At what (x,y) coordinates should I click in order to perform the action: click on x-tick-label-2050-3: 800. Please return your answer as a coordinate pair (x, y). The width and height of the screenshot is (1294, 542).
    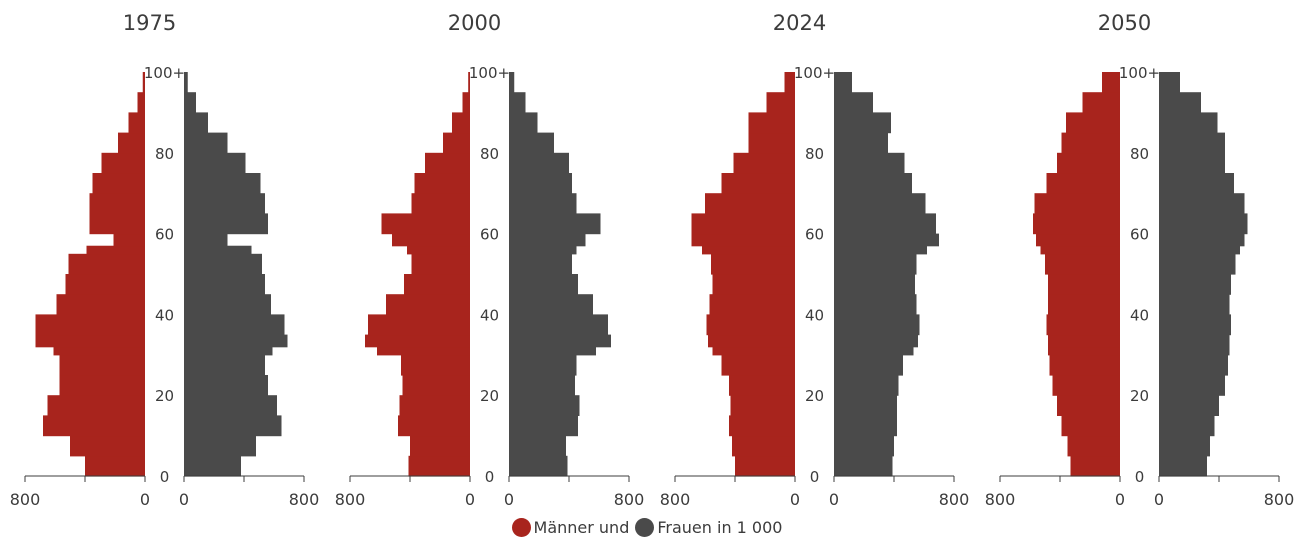
    Looking at the image, I should click on (1279, 499).